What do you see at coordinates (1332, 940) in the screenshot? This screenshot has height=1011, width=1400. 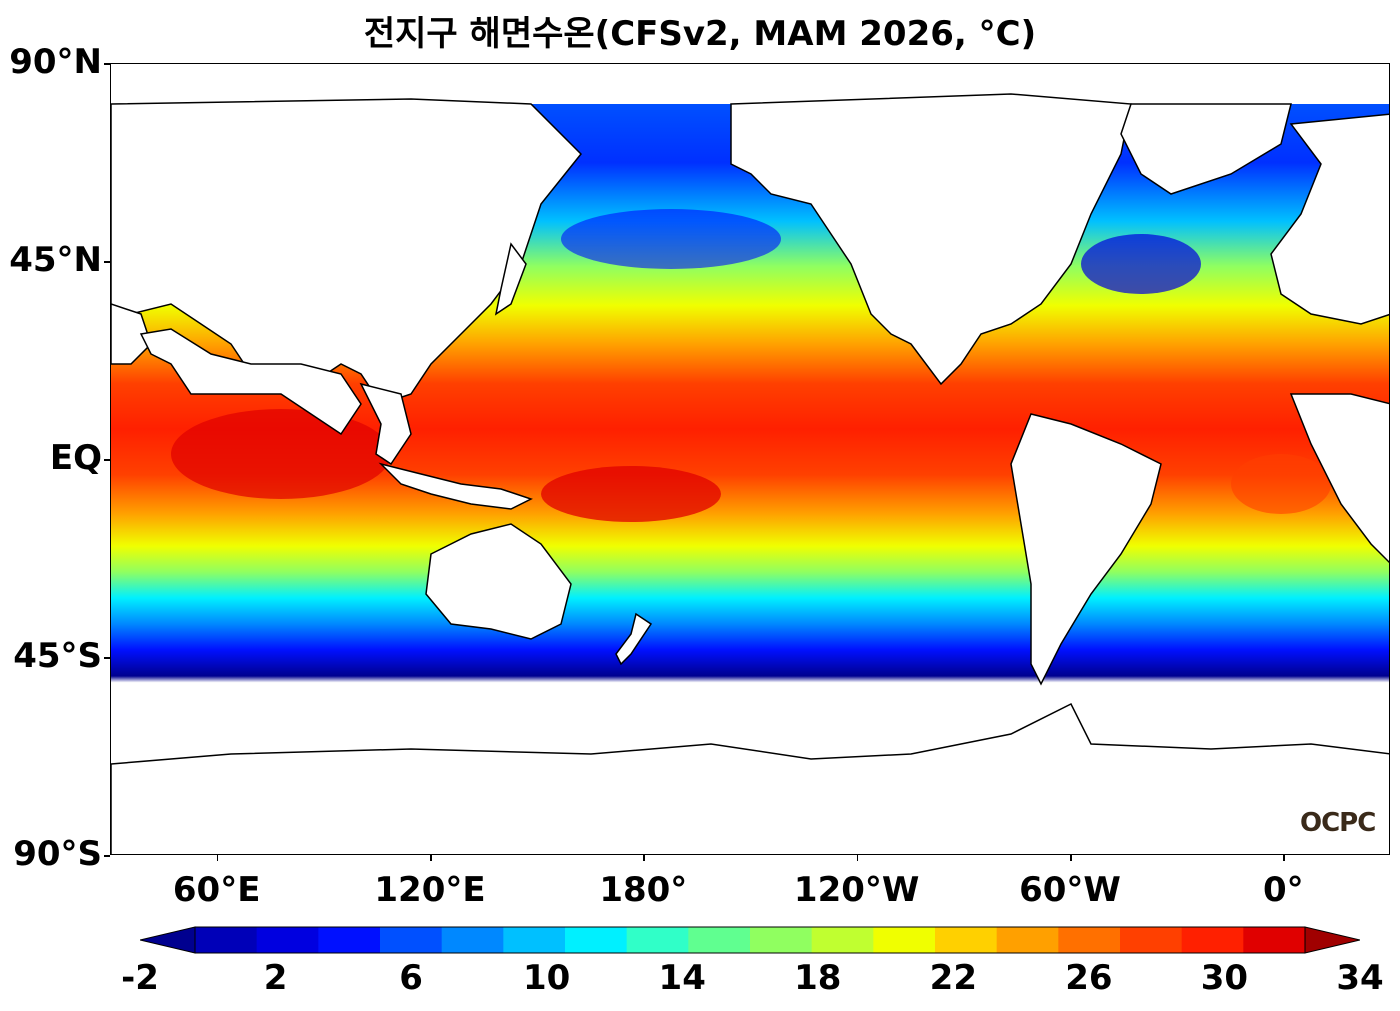 I see `colorbar-extend-high` at bounding box center [1332, 940].